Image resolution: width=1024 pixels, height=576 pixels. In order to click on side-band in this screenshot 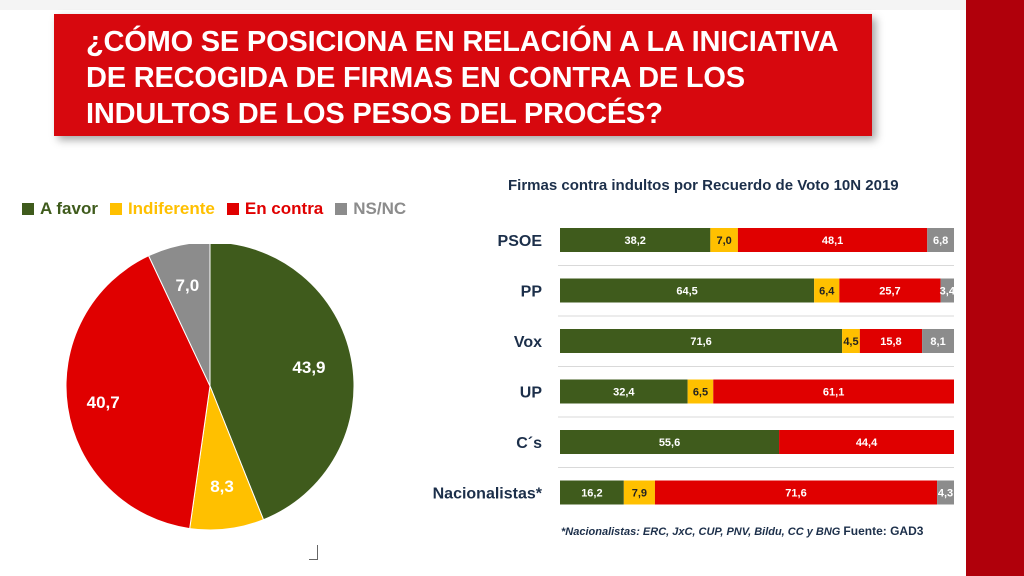, I will do `click(995, 288)`.